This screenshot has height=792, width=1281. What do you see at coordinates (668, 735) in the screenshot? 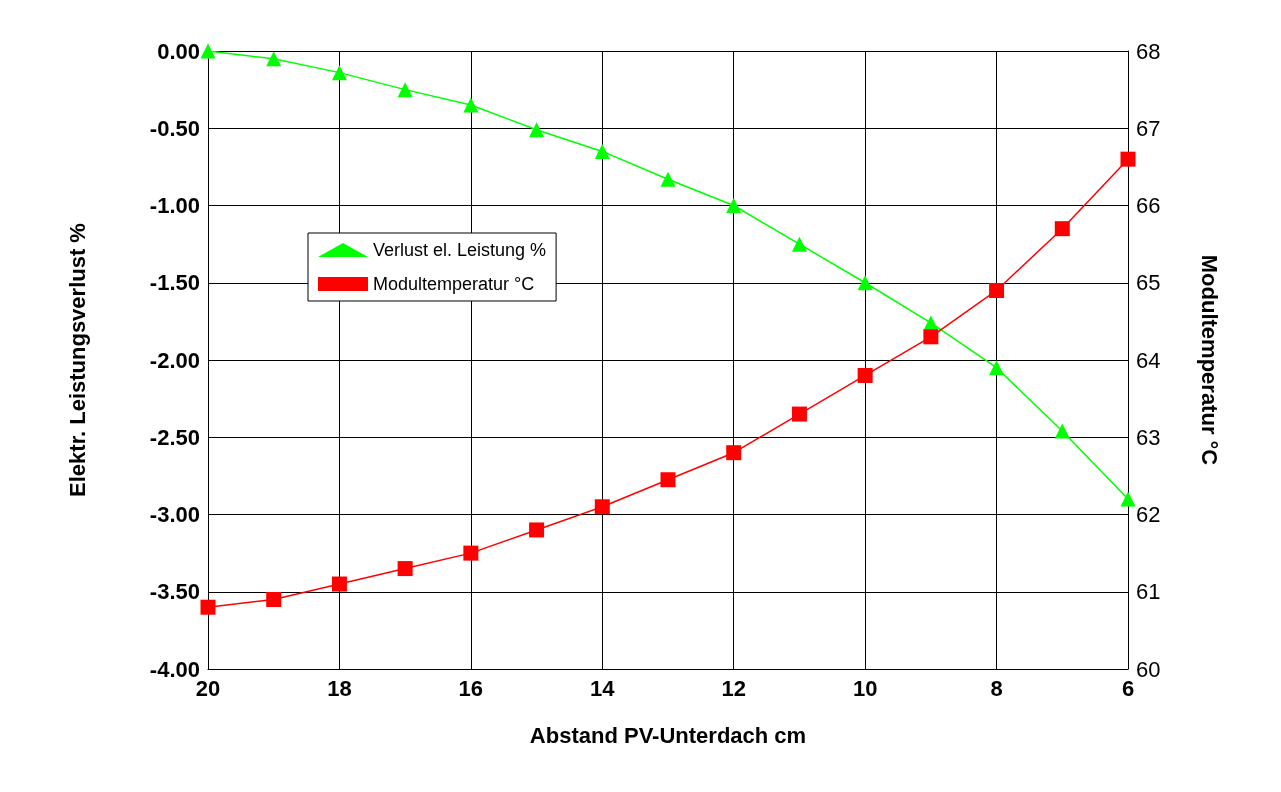
I see `x-axis-title: Abstand PV-Unterdach cm` at bounding box center [668, 735].